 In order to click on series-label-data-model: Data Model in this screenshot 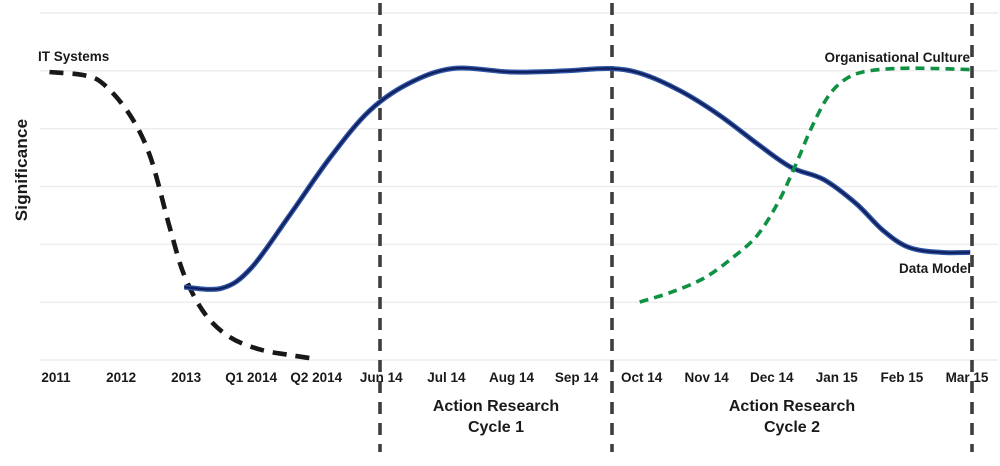, I will do `click(934, 268)`.